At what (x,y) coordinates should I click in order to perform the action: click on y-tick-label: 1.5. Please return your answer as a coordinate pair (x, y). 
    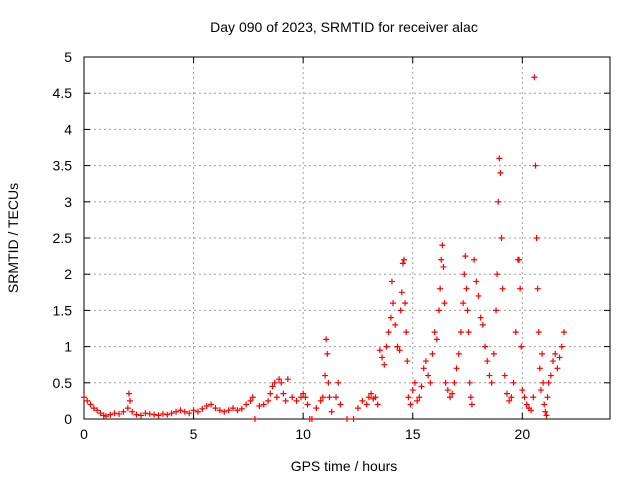
    Looking at the image, I should click on (63, 310).